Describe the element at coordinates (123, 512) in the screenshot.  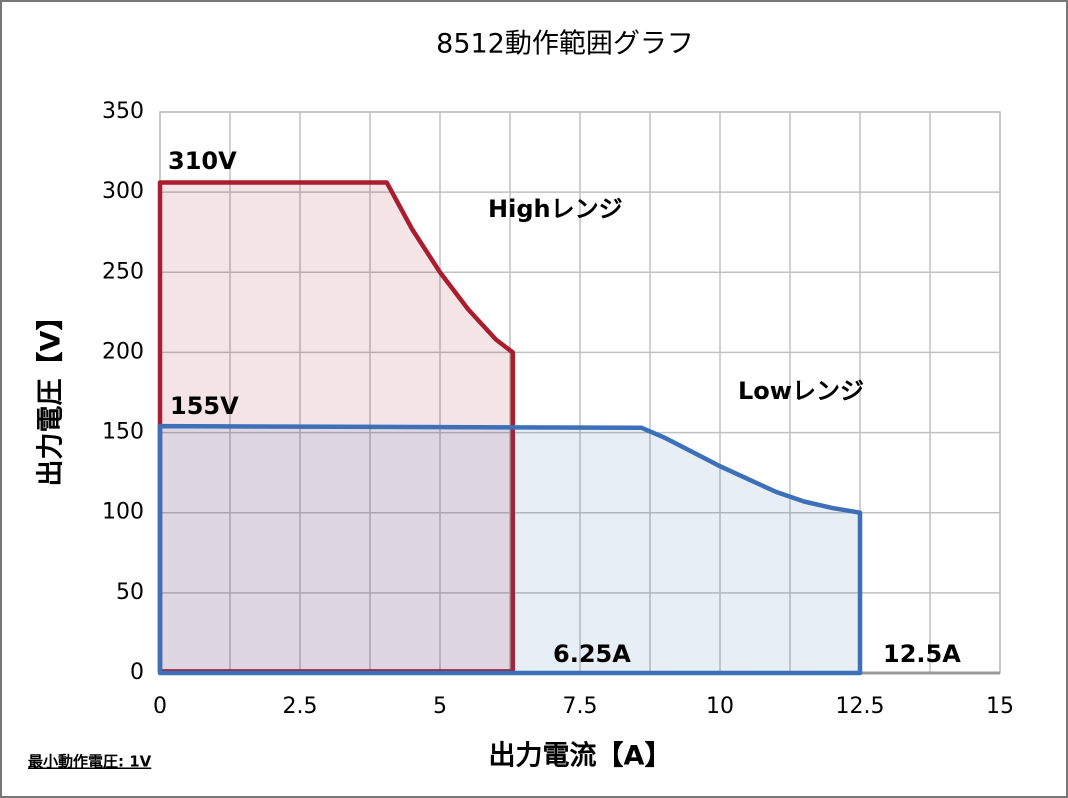
I see `y-tick-label: 100` at that location.